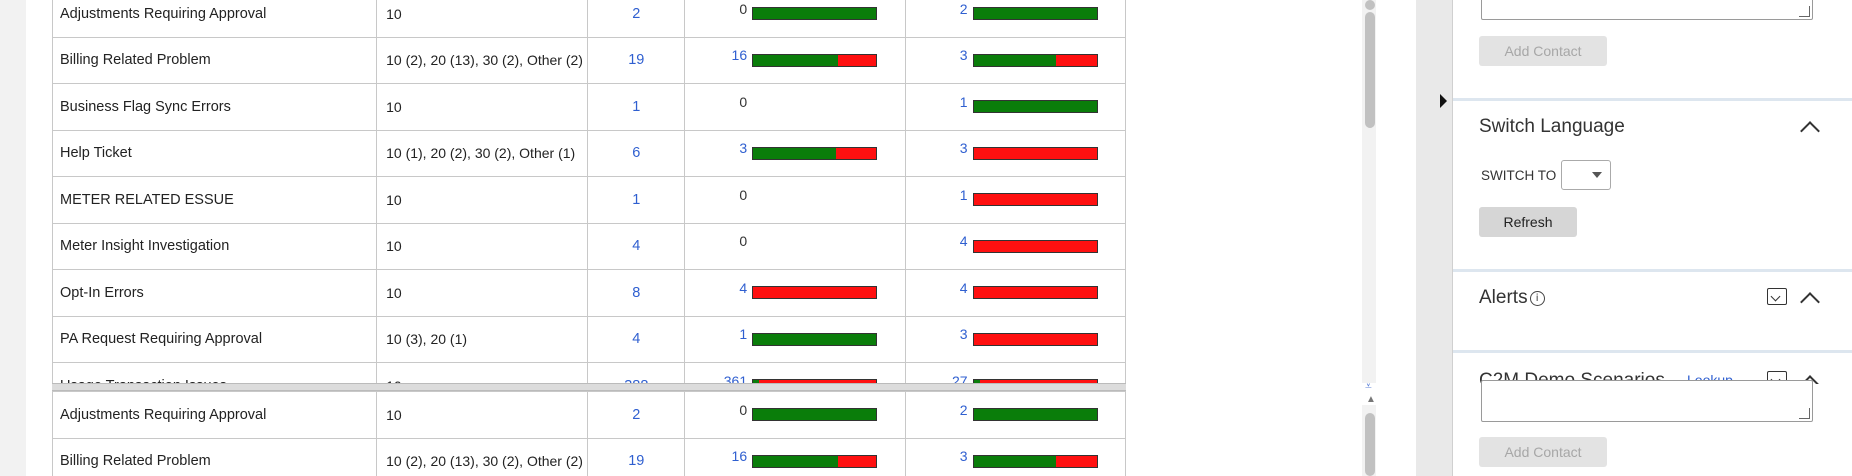 This screenshot has width=1852, height=476. Describe the element at coordinates (976, 381) in the screenshot. I see `overdue-bar-green` at that location.